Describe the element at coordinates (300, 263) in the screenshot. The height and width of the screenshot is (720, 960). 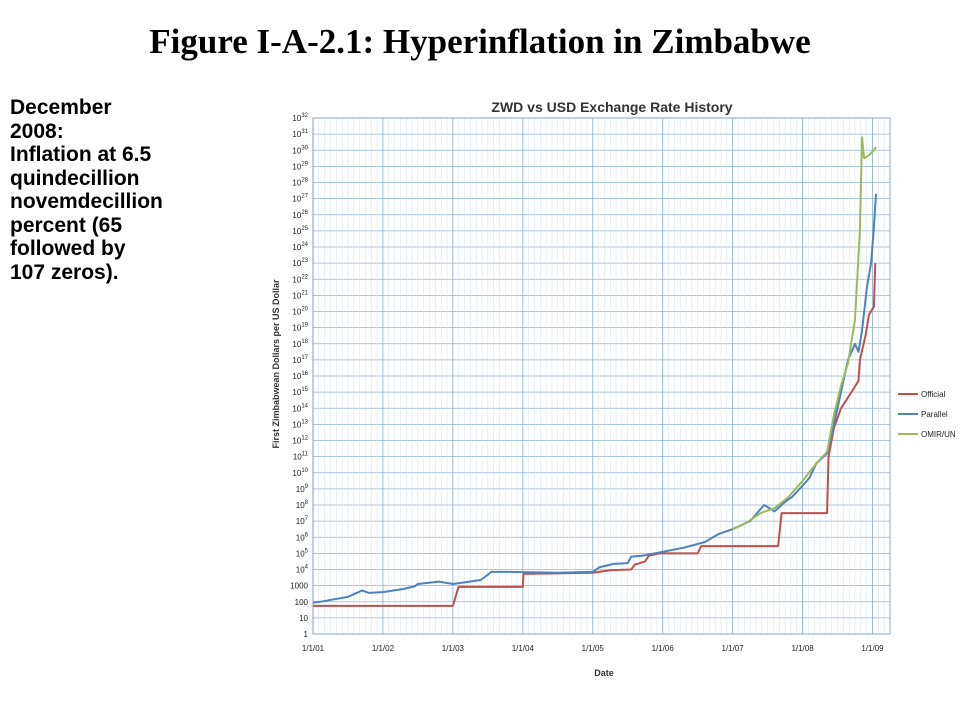
I see `y-tick-label: 10²³` at that location.